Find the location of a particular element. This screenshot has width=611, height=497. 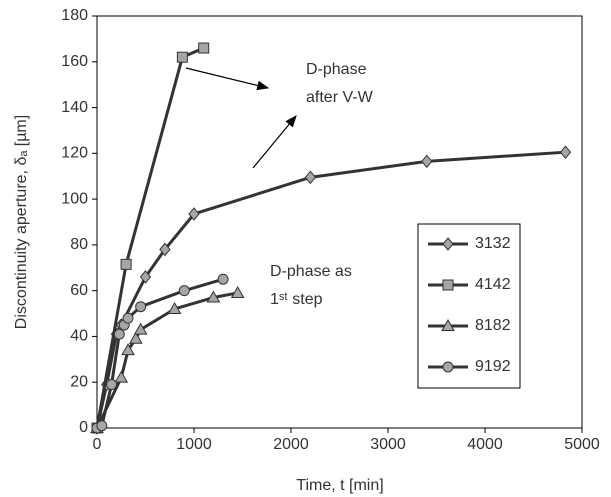

x-tick-label: 0 is located at coordinates (97, 444).